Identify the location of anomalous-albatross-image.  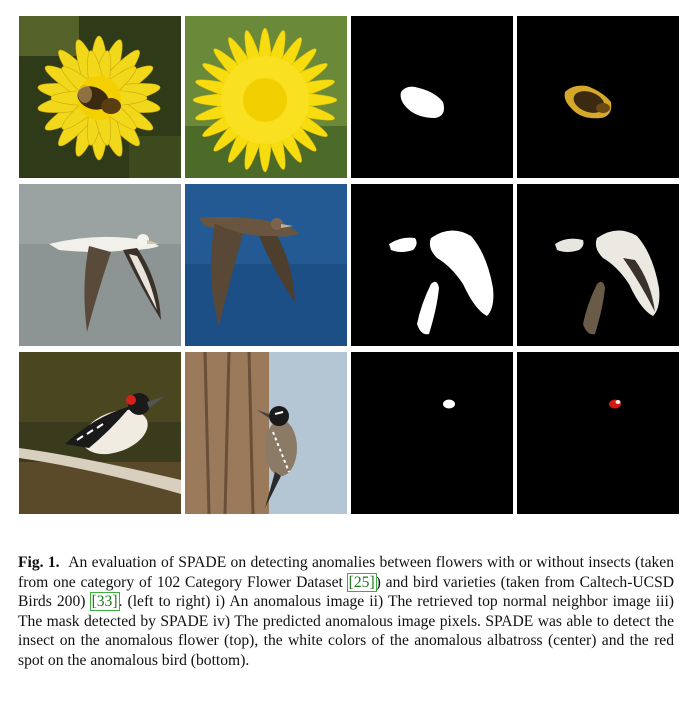
(100, 265).